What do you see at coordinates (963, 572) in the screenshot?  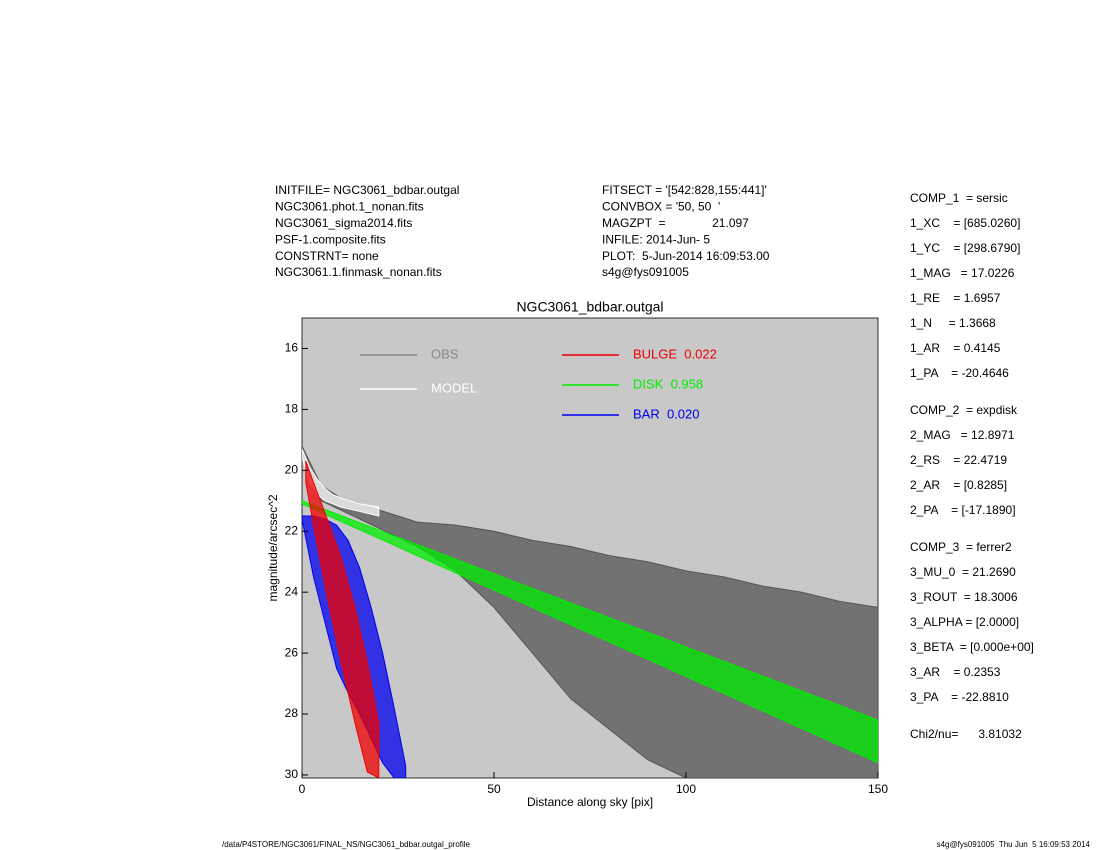 I see `param-line: 3_MU_0 = 21.2690` at bounding box center [963, 572].